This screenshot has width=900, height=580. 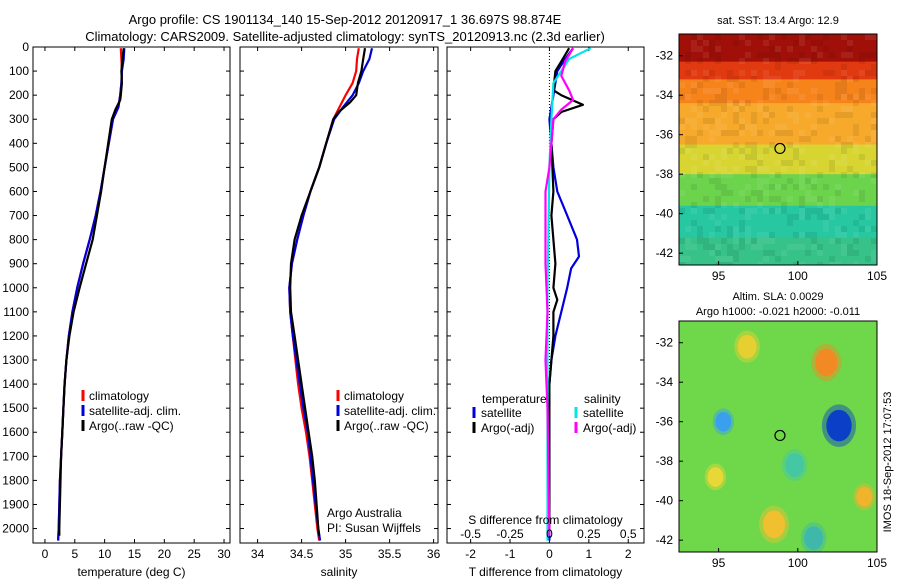 I want to click on x-tick-label: 1, so click(x=588, y=554).